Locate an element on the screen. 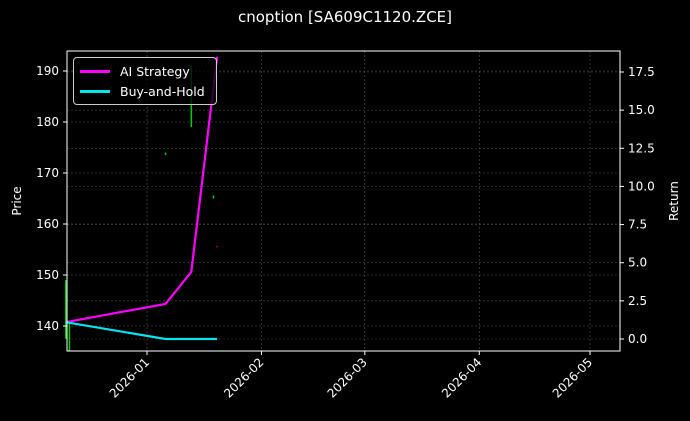 Image resolution: width=690 pixels, height=421 pixels. chart-title: cnoption [SA609C1120.ZCE] is located at coordinates (345, 17).